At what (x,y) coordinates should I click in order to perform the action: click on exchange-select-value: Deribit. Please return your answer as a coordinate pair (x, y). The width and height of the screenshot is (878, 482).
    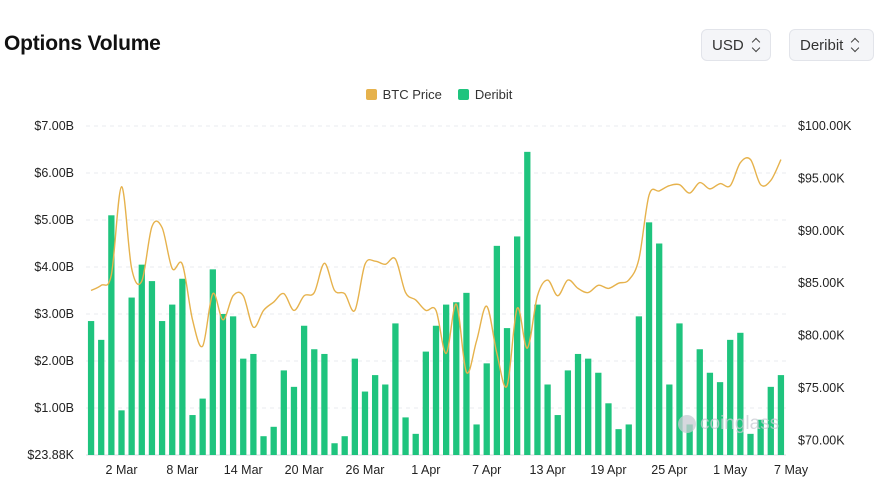
    Looking at the image, I should click on (822, 45).